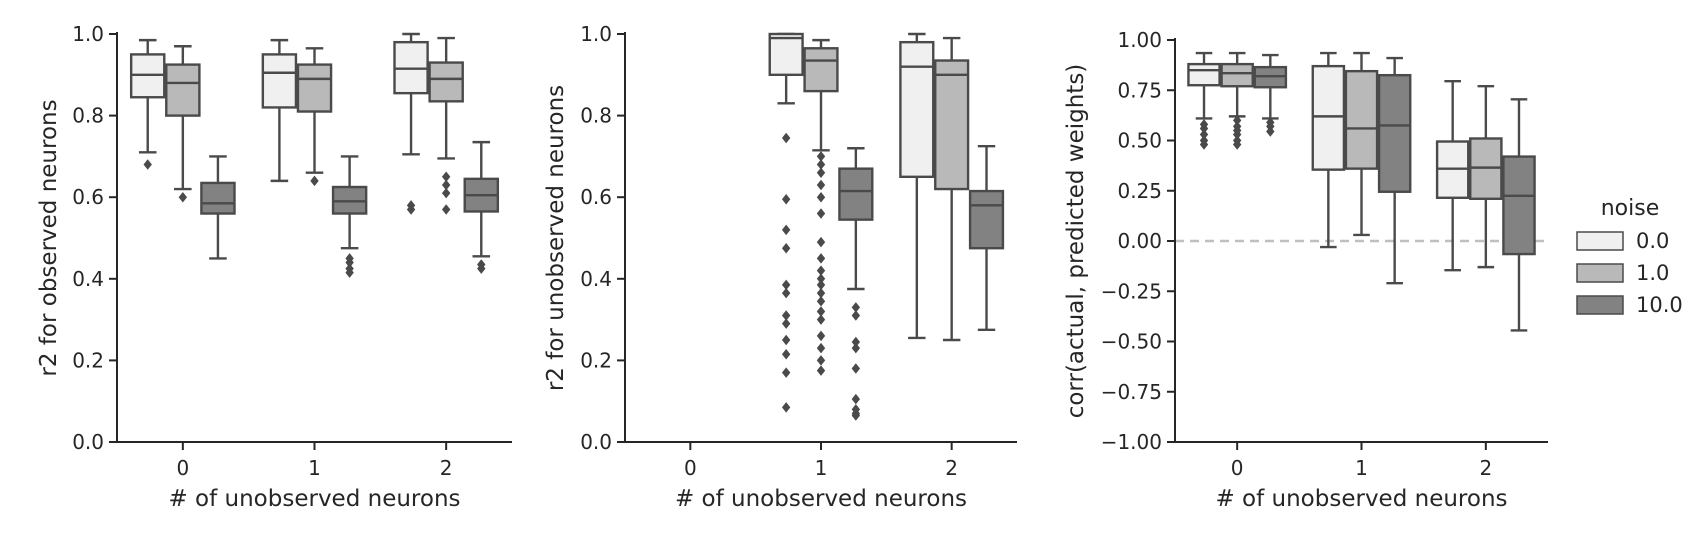  Describe the element at coordinates (556, 238) in the screenshot. I see `y-axis-label: r2 for unobserved neurons` at that location.